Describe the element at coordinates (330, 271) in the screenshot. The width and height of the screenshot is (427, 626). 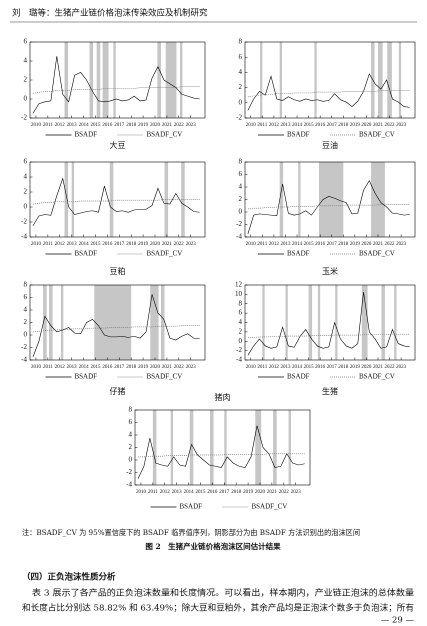
I see `chart-title: 玉米` at that location.